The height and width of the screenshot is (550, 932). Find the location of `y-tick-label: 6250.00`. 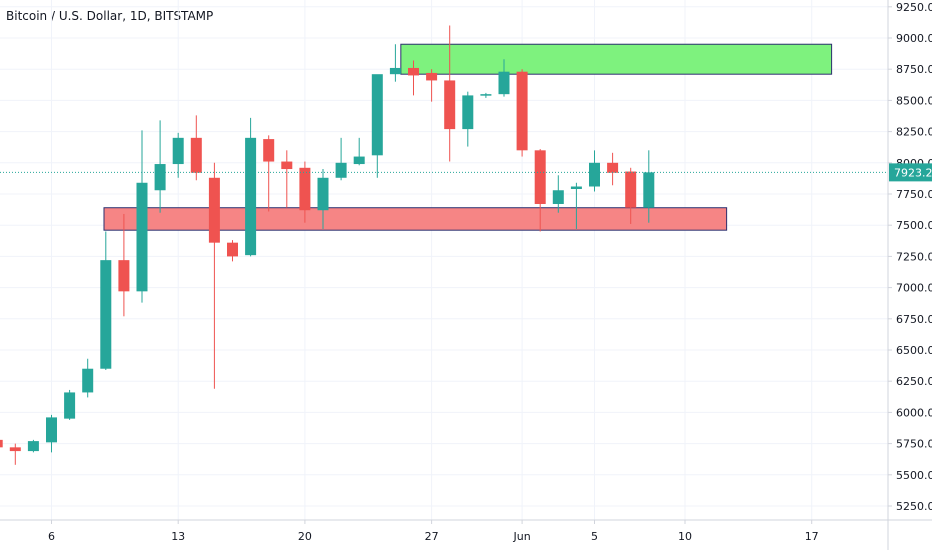

y-tick-label: 6250.00 is located at coordinates (914, 381).